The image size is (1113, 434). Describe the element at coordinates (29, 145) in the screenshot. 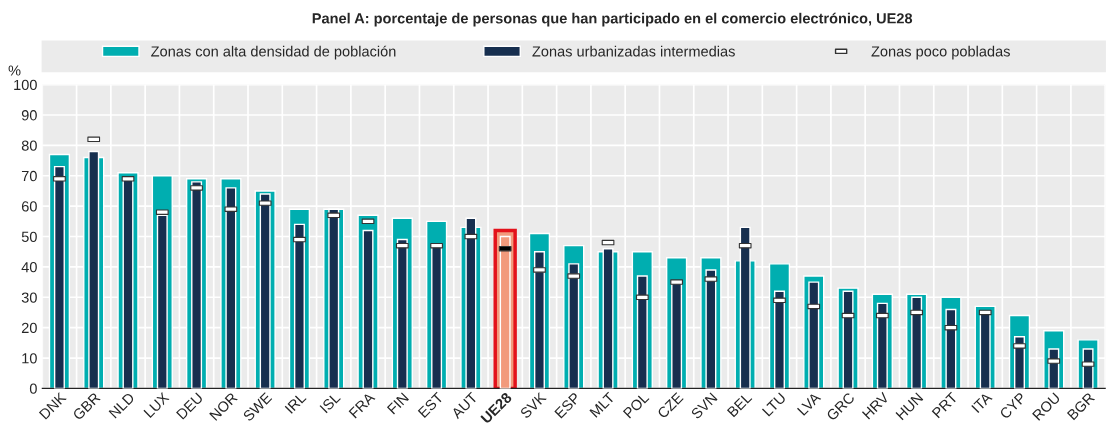

I see `y-tick-label: 80` at that location.